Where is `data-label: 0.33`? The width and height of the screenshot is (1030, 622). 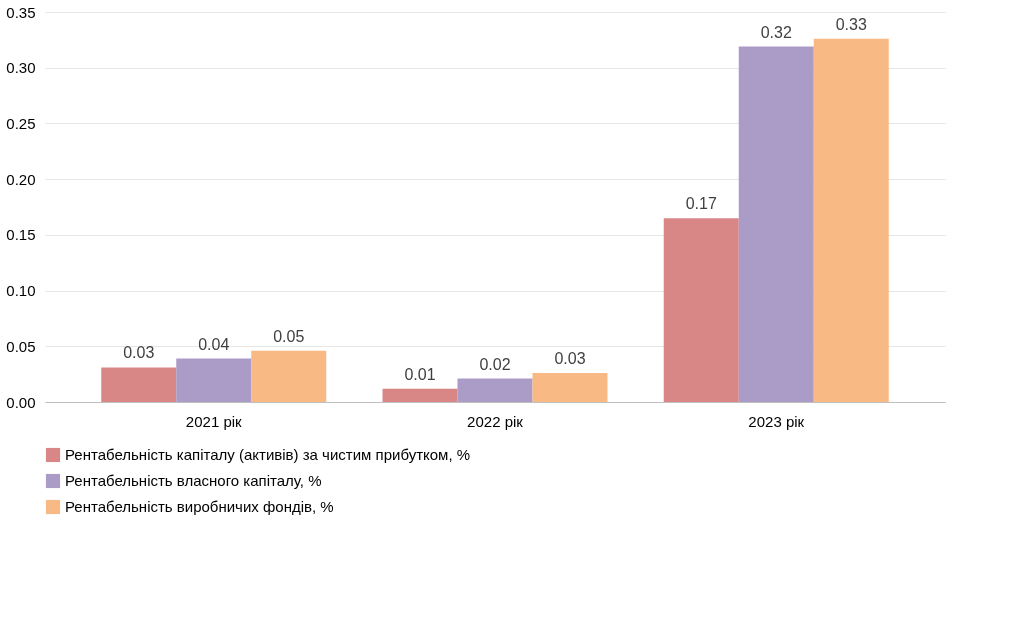
data-label: 0.33 is located at coordinates (851, 24).